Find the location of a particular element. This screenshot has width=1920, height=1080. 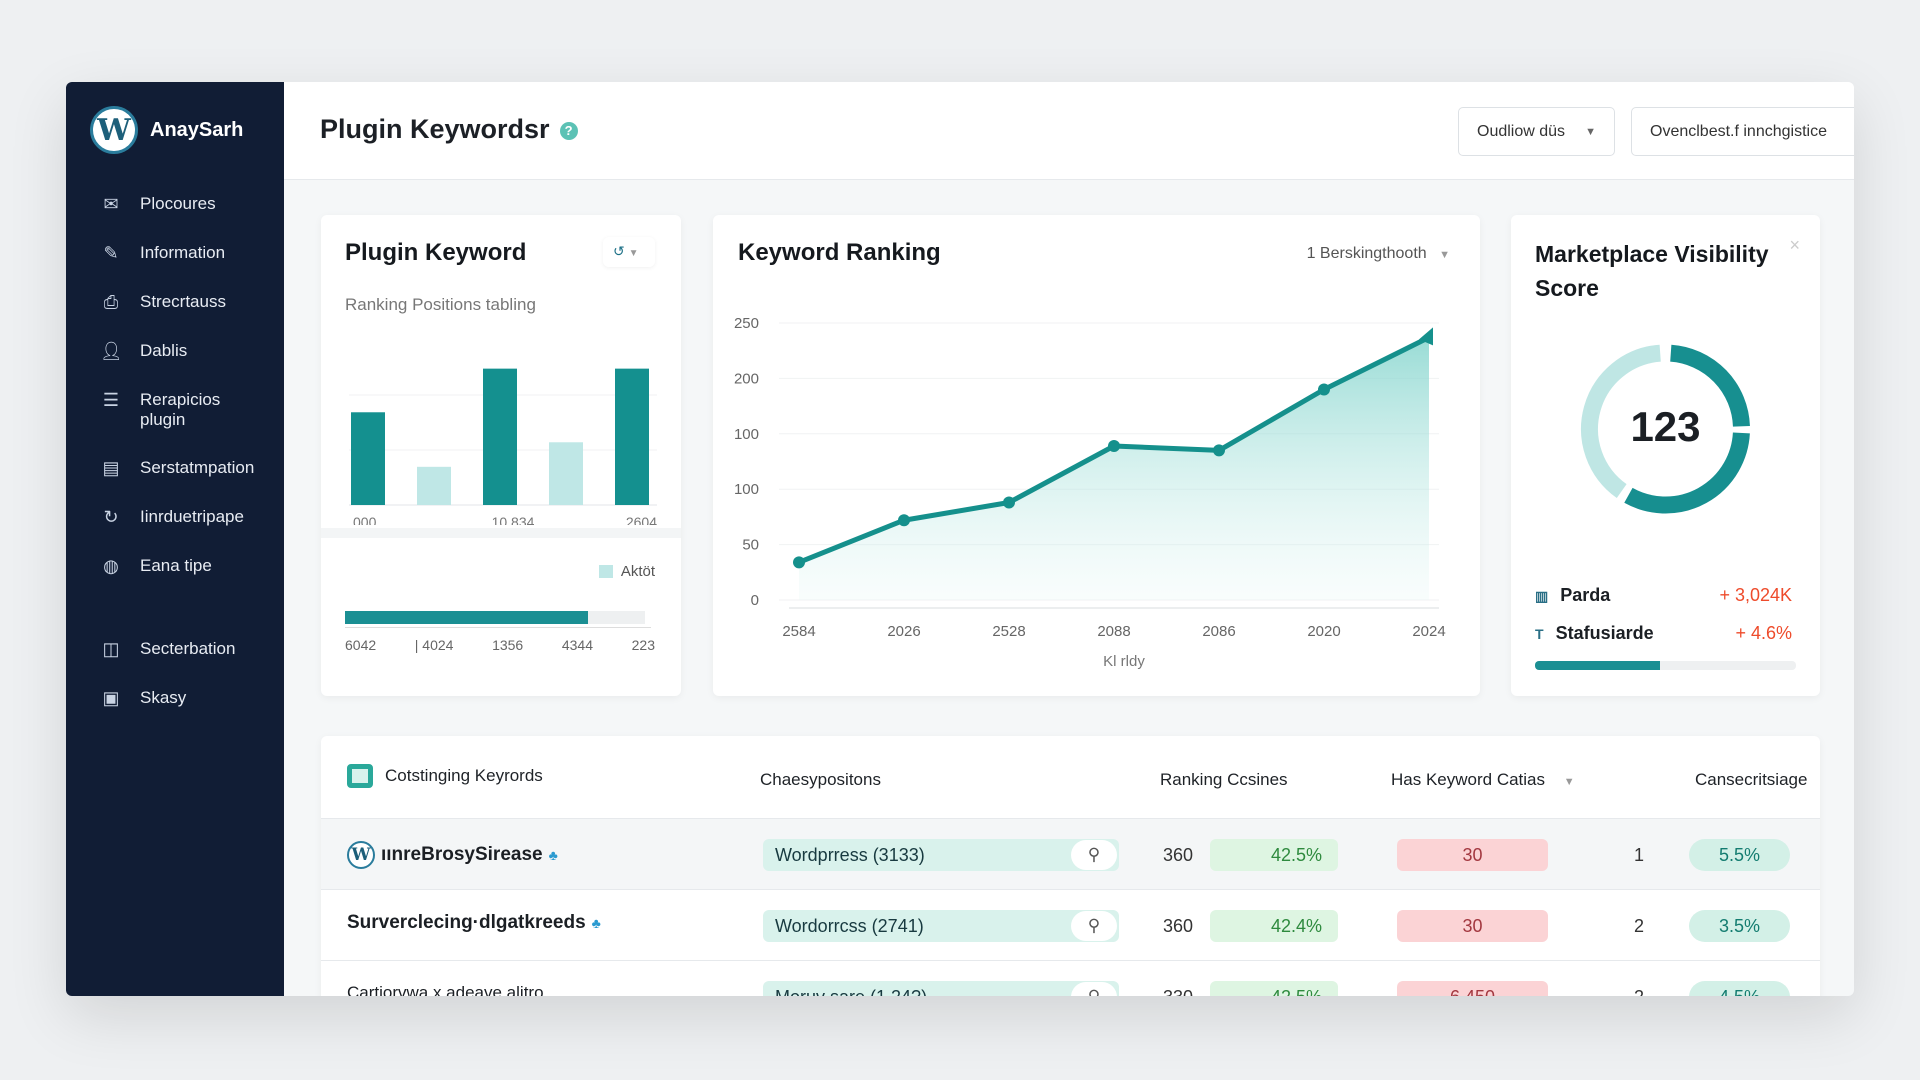

page-title-text: Plugin Keywordsr is located at coordinates (435, 129).